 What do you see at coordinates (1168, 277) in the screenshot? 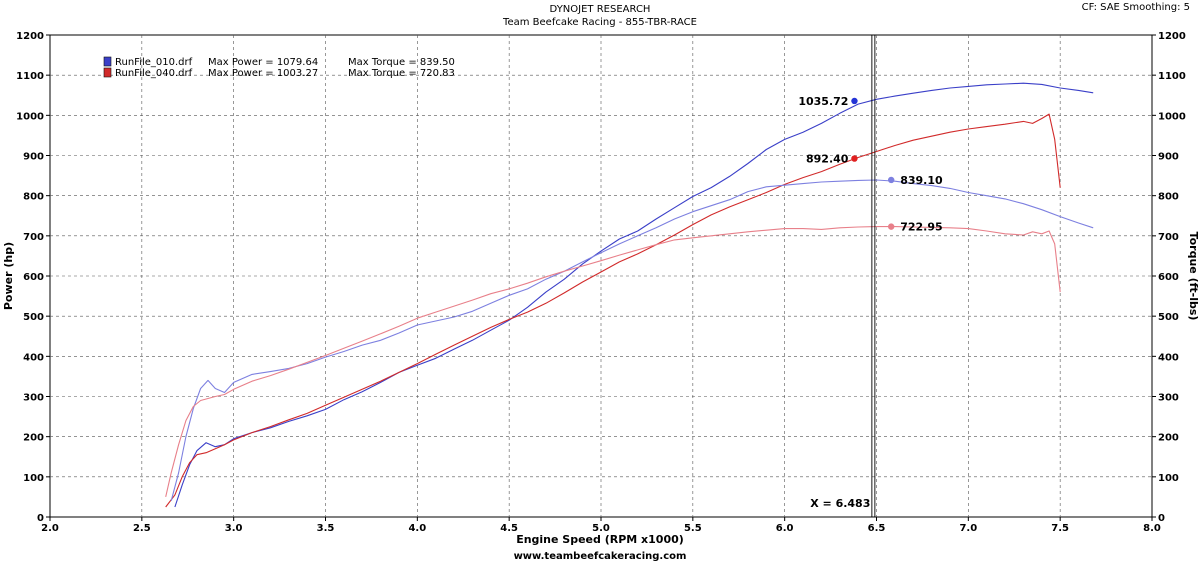
I see `y2-tick-label: 600` at bounding box center [1168, 277].